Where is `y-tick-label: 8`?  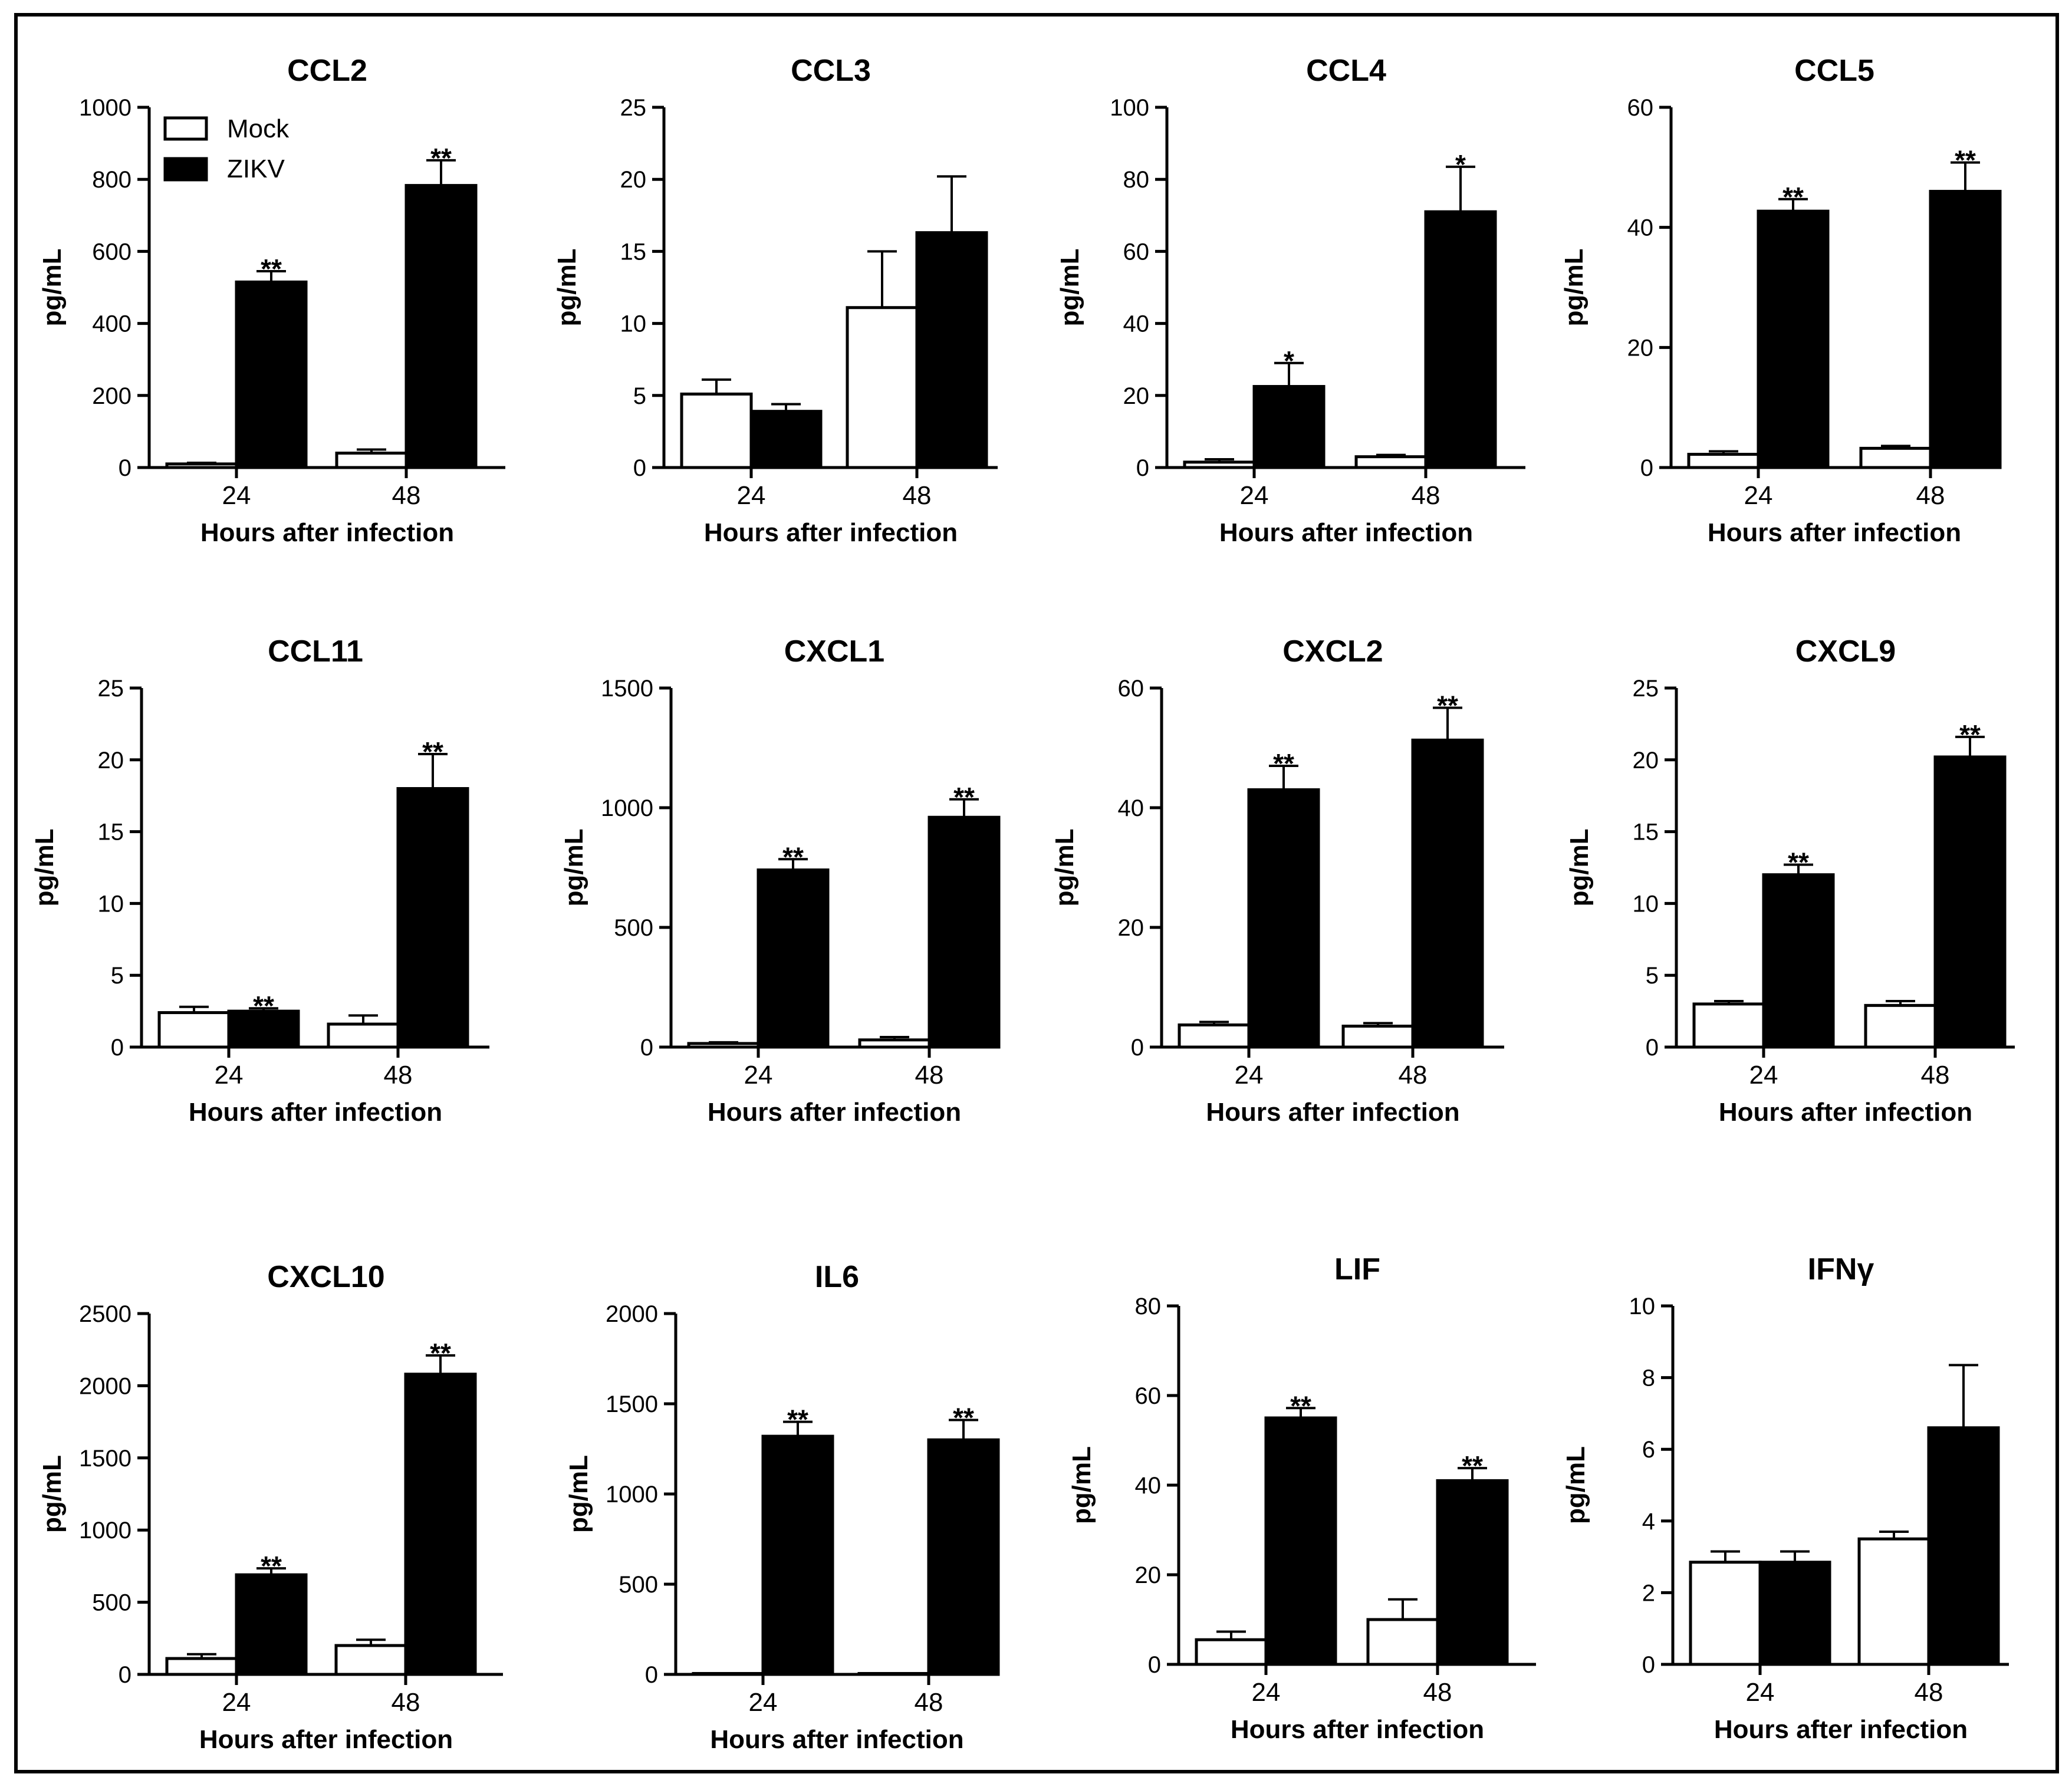 y-tick-label: 8 is located at coordinates (1649, 1378).